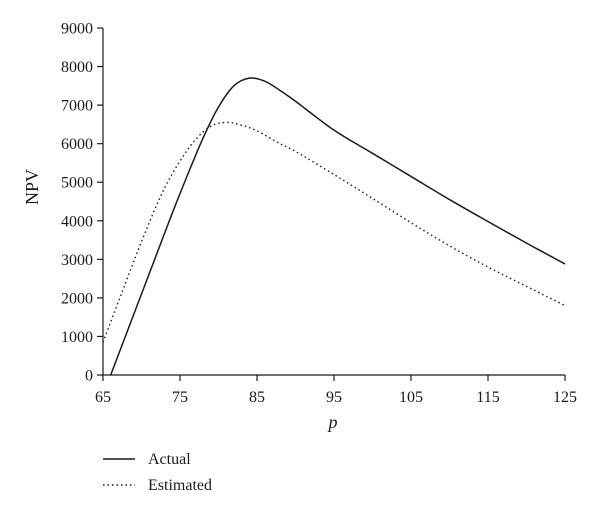 This screenshot has height=519, width=600. I want to click on x-tick-label: 105, so click(411, 397).